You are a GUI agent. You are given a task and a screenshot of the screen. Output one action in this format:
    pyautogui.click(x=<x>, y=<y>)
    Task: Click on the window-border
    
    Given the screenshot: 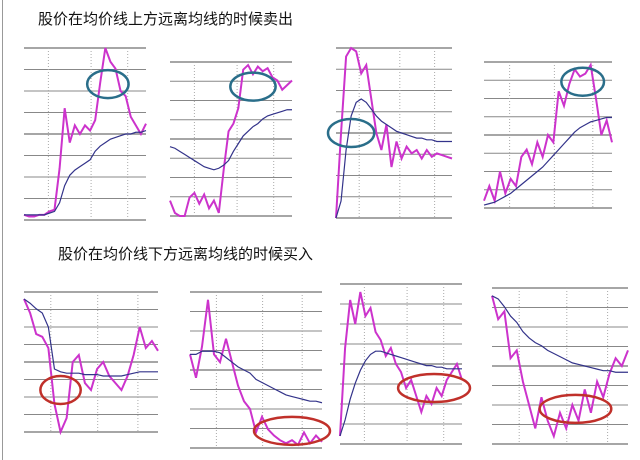 What is the action you would take?
    pyautogui.click(x=2, y=230)
    